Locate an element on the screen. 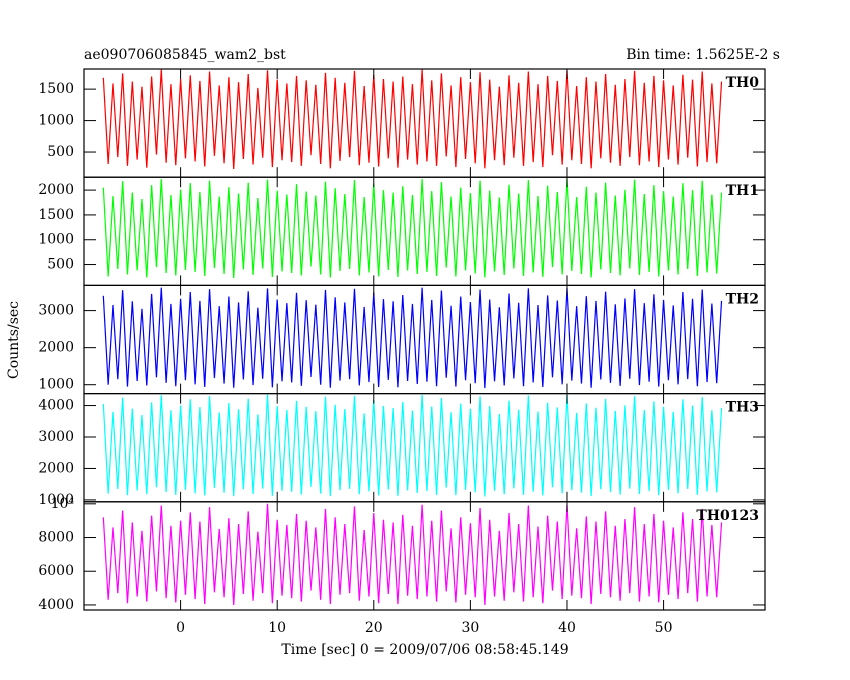 Image resolution: width=850 pixels, height=680 pixels. panel-label: TH0123 is located at coordinates (727, 516).